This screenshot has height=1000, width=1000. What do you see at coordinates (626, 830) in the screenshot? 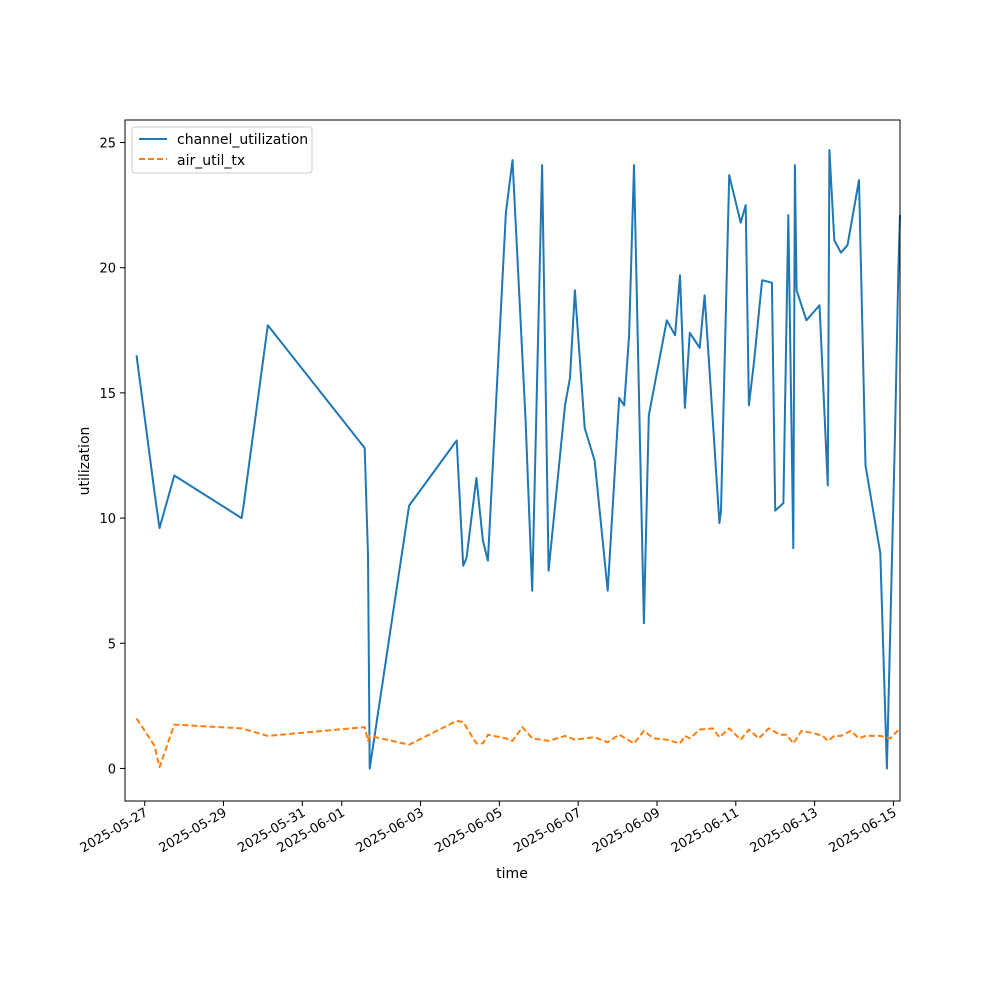
I see `x-tick-label: 2025-06-09` at bounding box center [626, 830].